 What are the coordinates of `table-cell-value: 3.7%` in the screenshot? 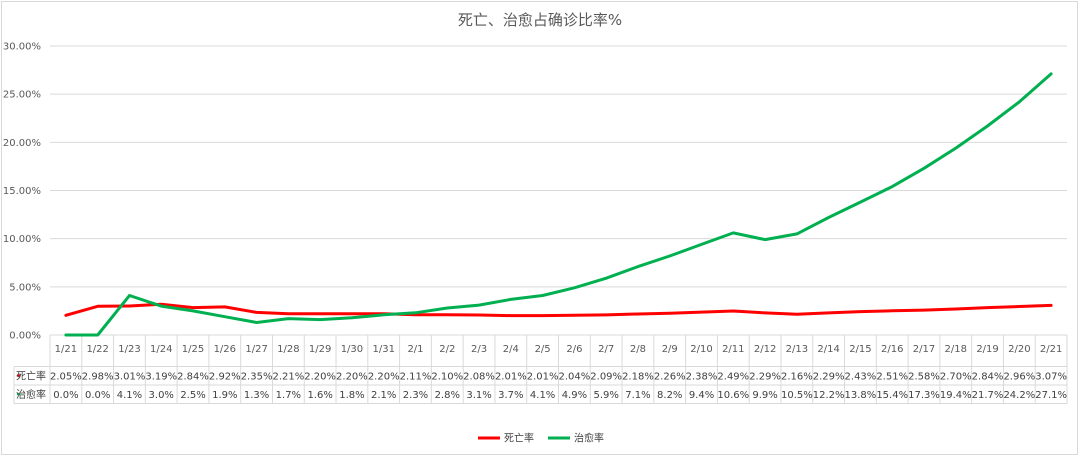 It's located at (510, 395).